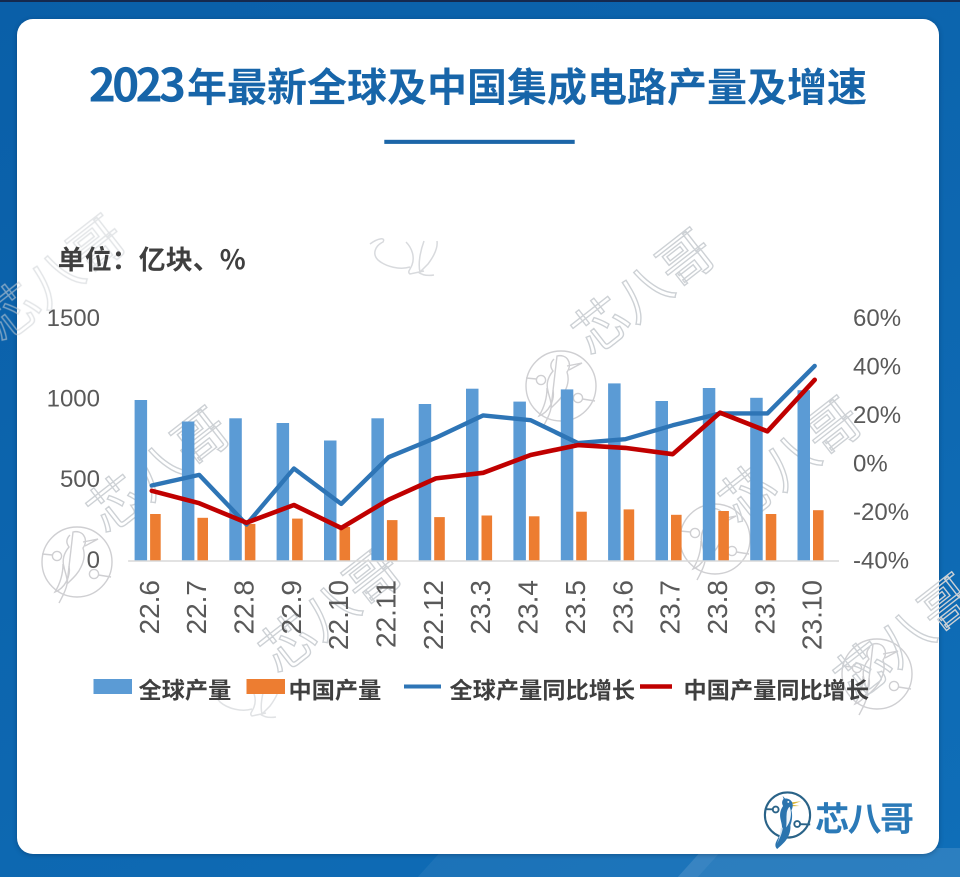  What do you see at coordinates (73, 318) in the screenshot?
I see `svg-text: 1500` at bounding box center [73, 318].